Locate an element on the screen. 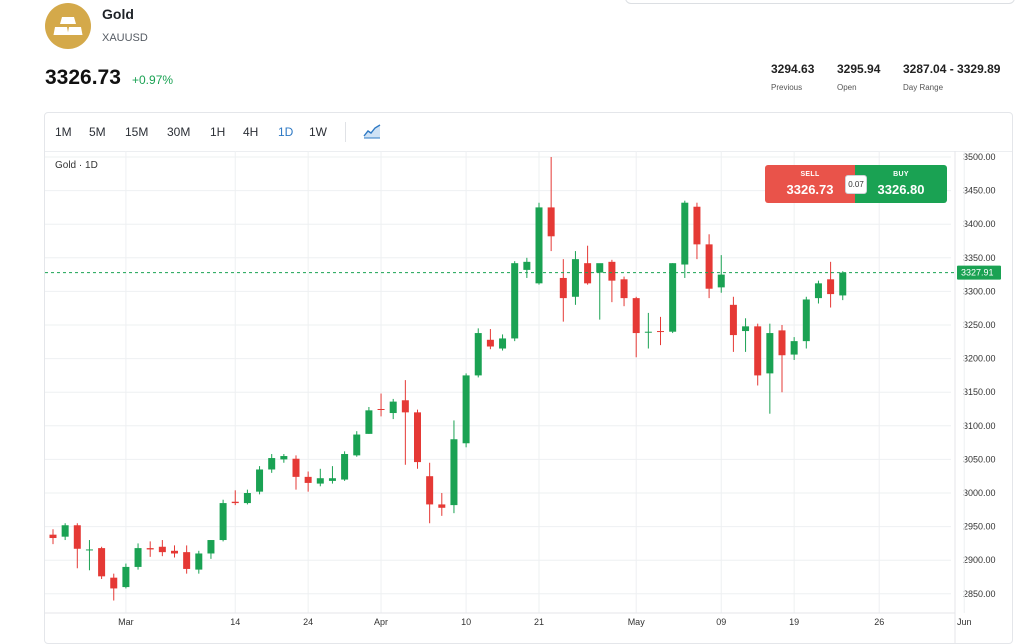 This screenshot has height=644, width=1024. stat-open-value: 3295.94 is located at coordinates (859, 69).